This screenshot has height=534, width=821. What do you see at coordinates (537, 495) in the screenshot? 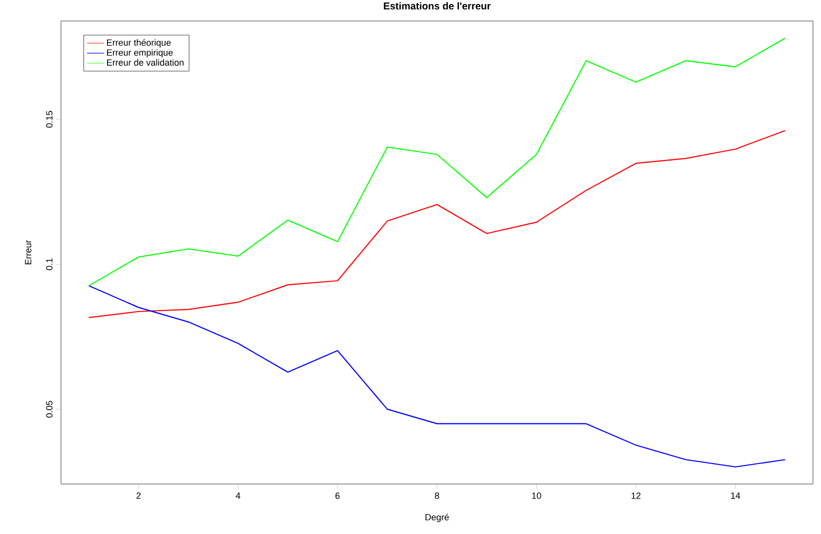
I see `x-tick-label: 10` at bounding box center [537, 495].